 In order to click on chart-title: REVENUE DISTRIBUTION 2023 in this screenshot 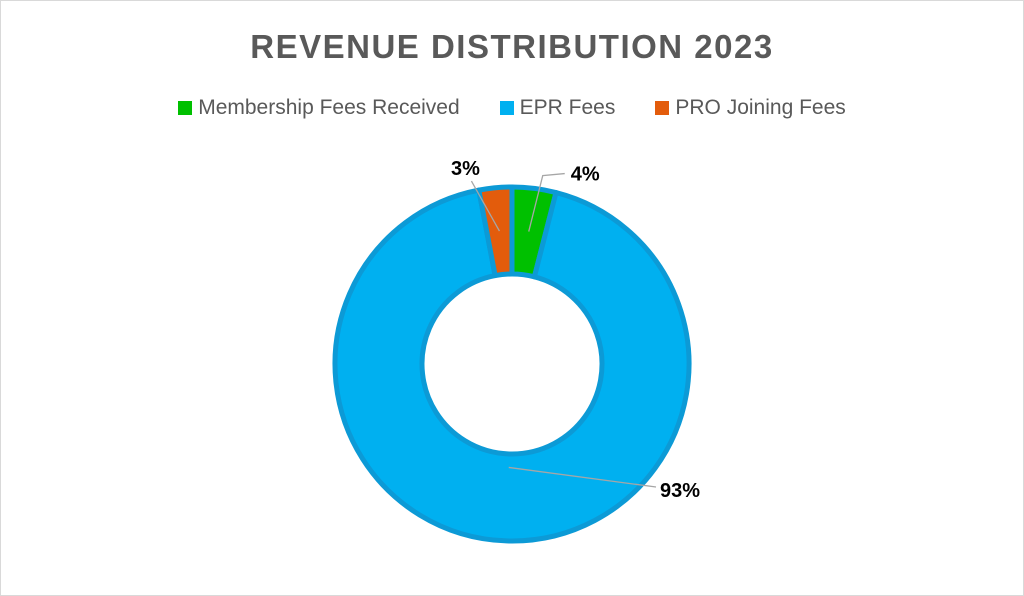, I will do `click(512, 46)`.